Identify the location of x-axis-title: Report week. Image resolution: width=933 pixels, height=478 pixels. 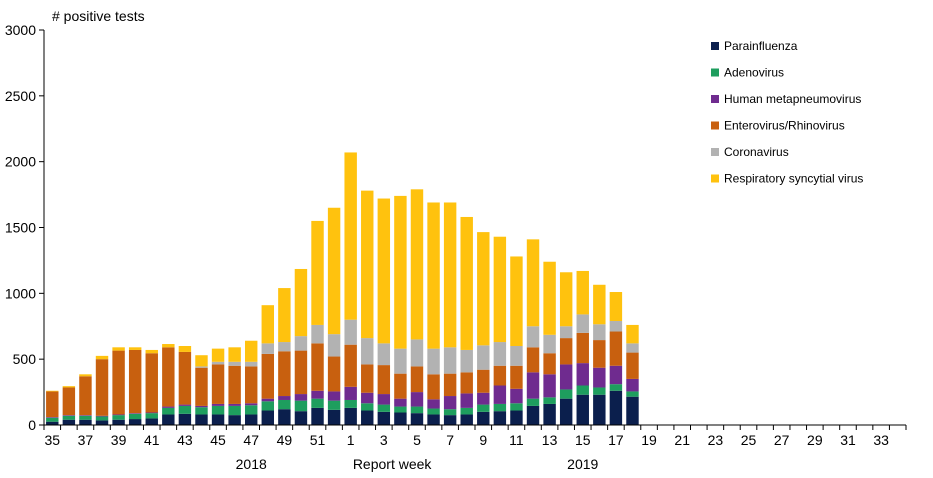
(393, 464).